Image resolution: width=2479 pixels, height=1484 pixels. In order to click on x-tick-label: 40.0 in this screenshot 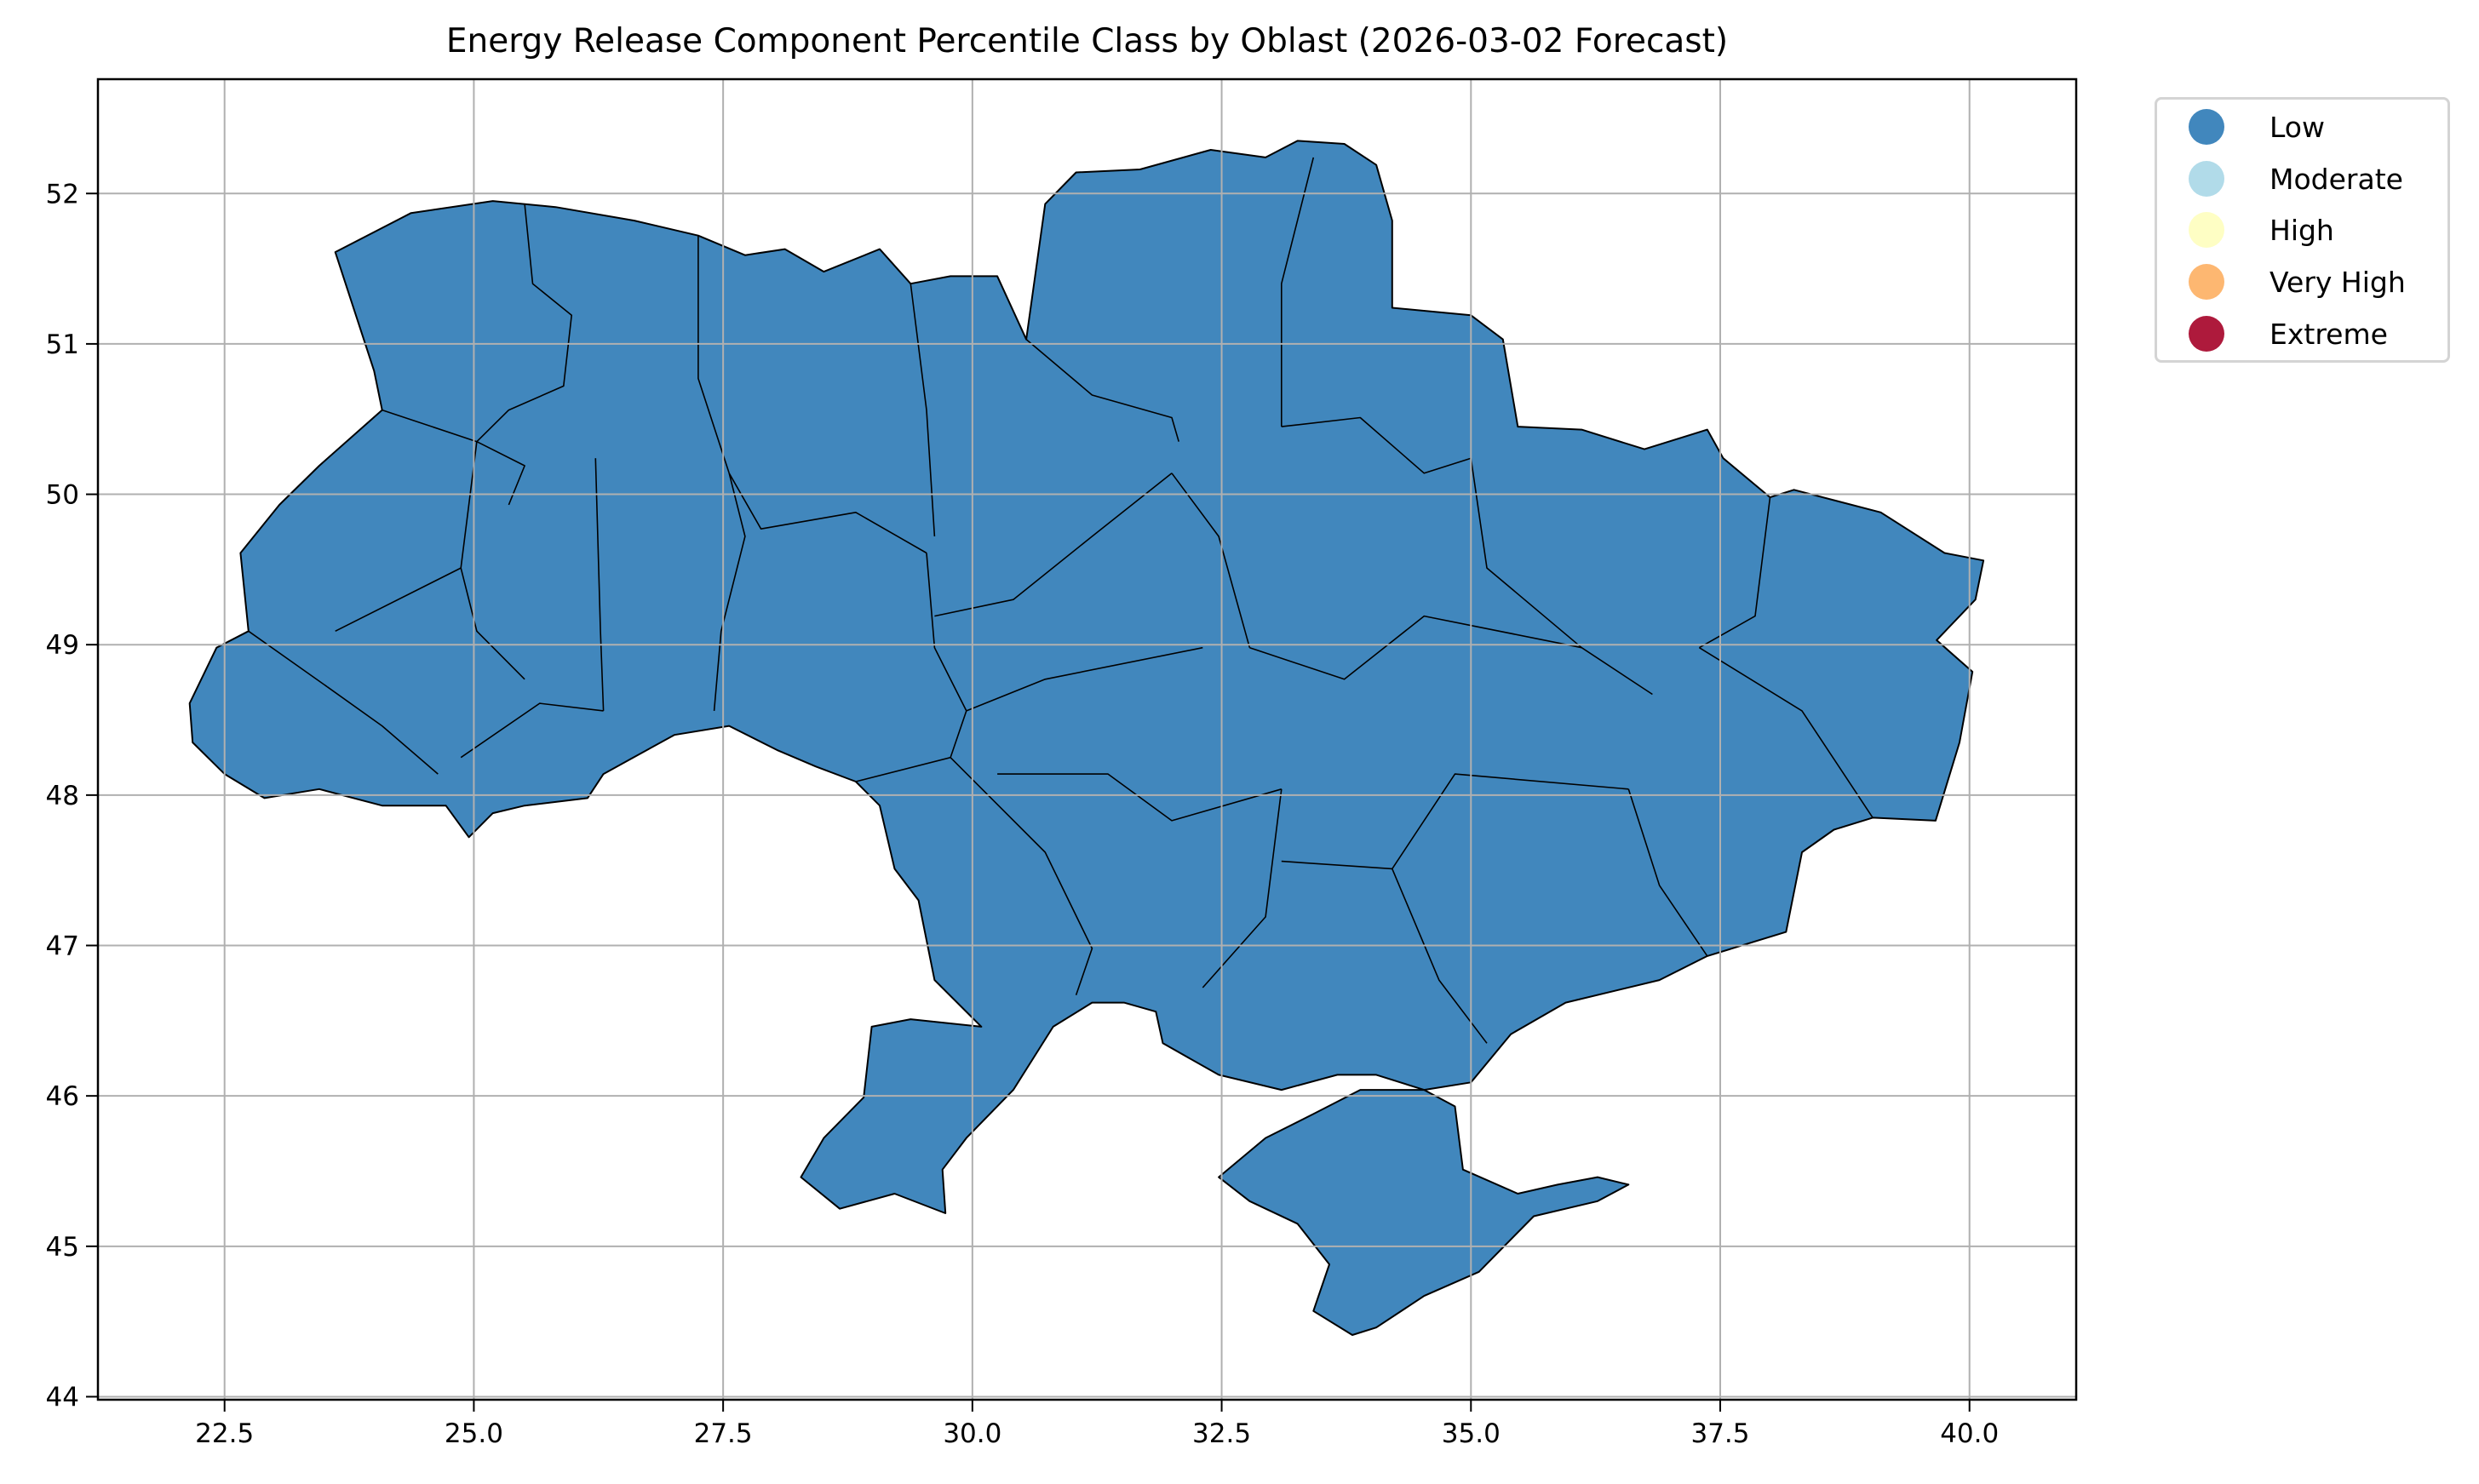, I will do `click(1969, 1433)`.